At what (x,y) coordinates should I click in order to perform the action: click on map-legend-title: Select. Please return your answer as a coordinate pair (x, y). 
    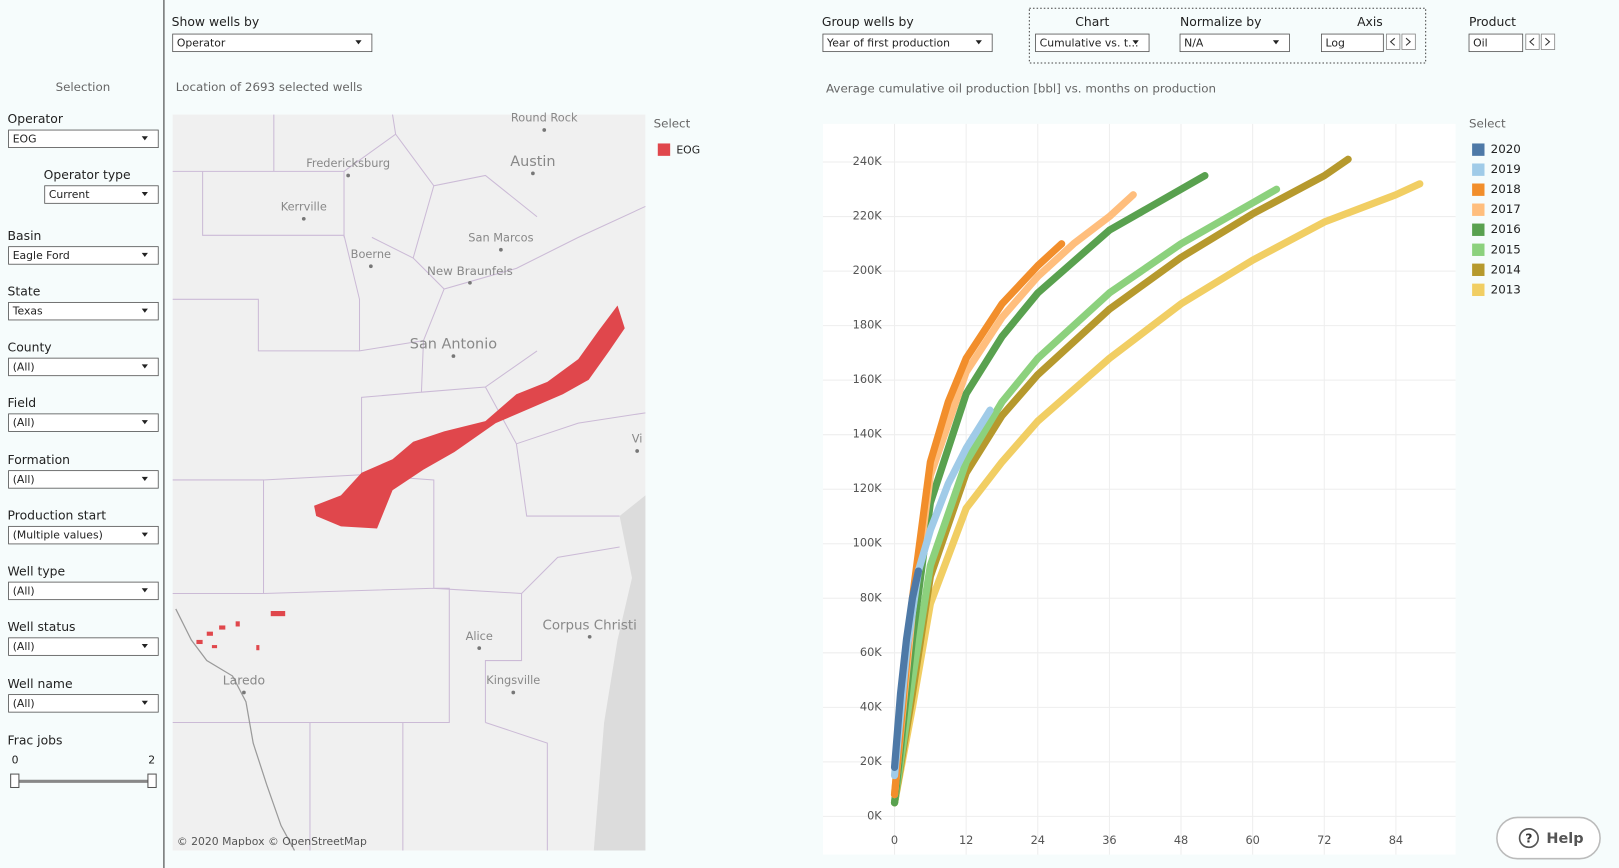
    Looking at the image, I should click on (672, 123).